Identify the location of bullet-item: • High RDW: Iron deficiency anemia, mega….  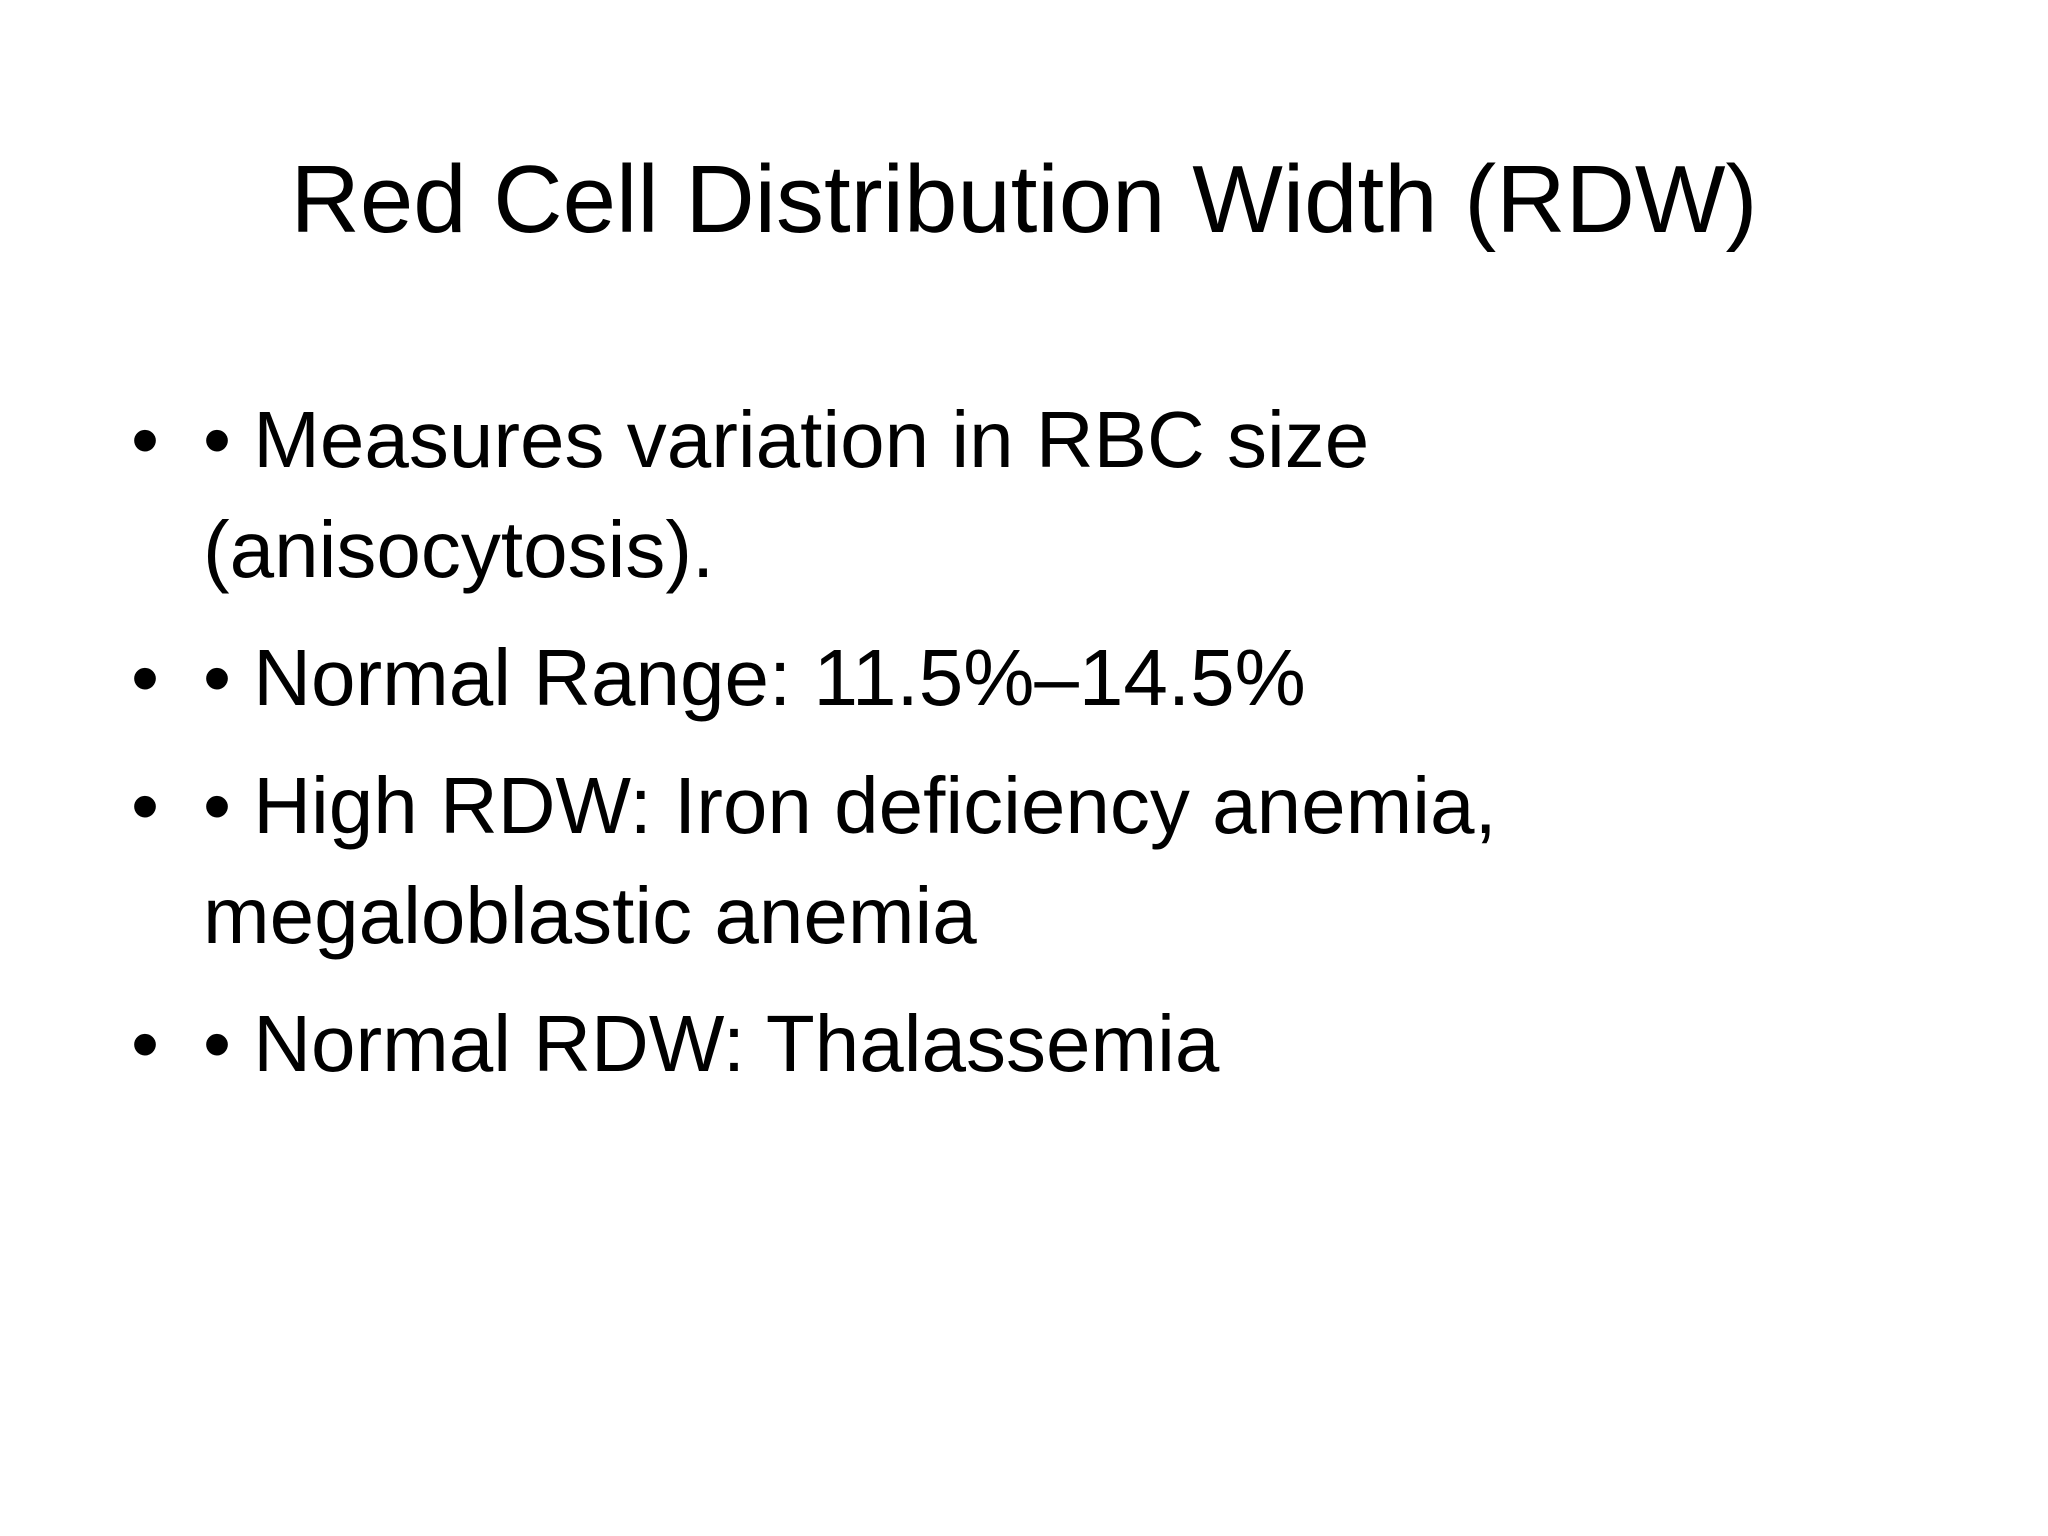
(956, 861).